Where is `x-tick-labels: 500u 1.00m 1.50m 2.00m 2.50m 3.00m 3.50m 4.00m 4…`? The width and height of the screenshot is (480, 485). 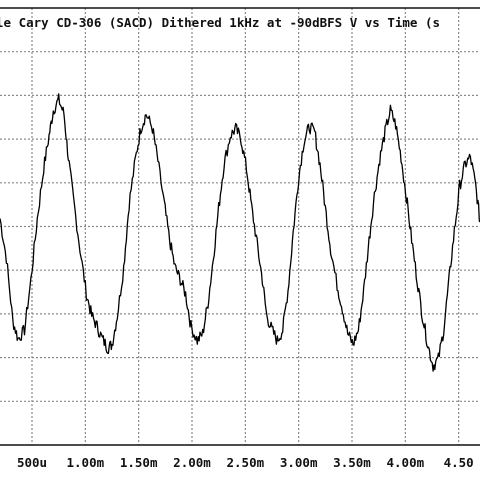 x-tick-labels: 500u 1.00m 1.50m 2.00m 2.50m 3.00m 3.50m 4.00m 4… is located at coordinates (245, 462).